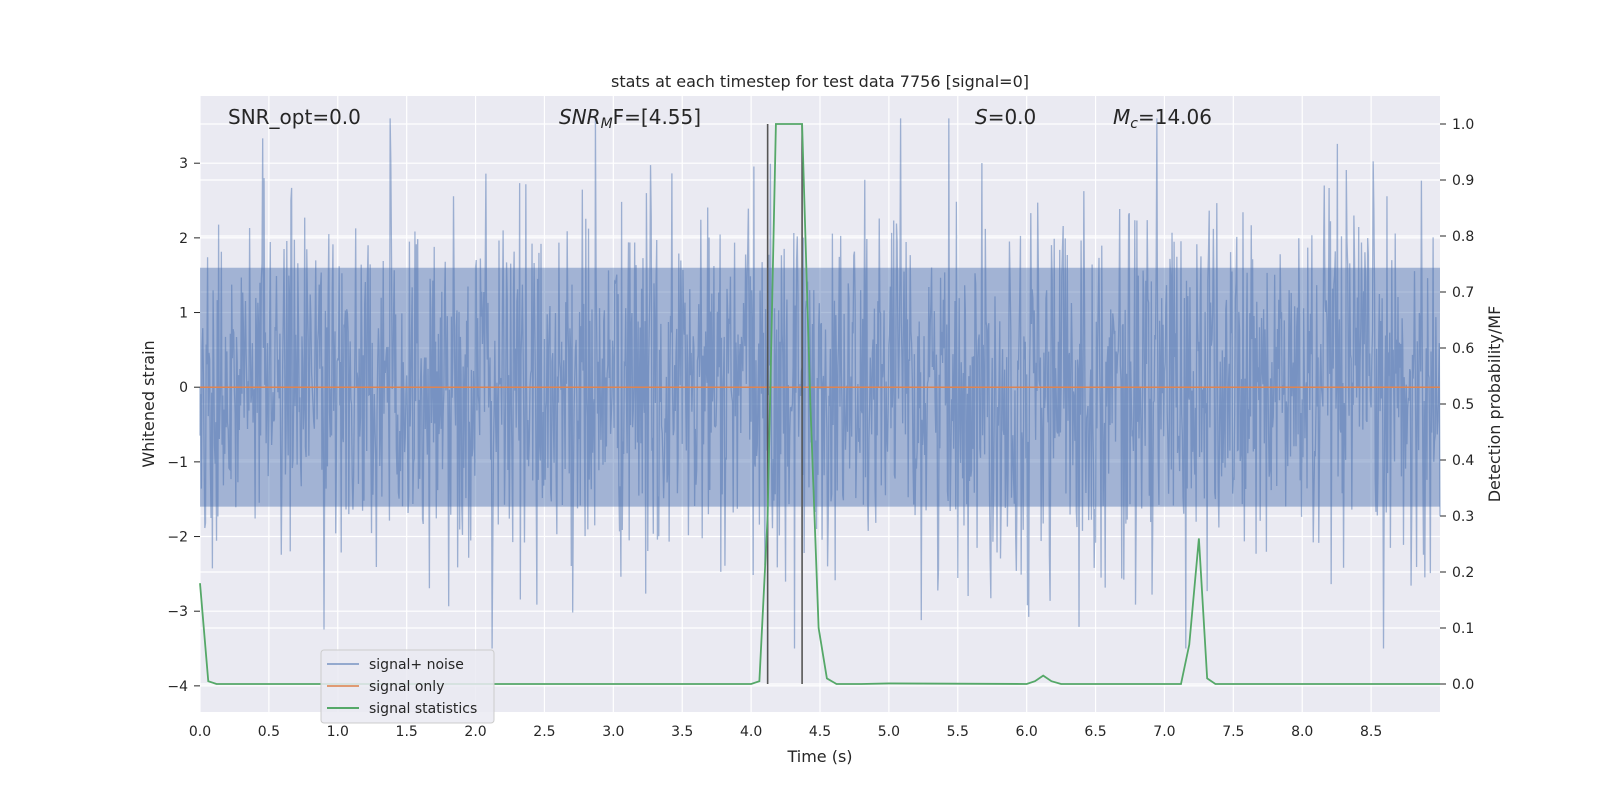 Image resolution: width=1600 pixels, height=800 pixels. What do you see at coordinates (1463, 517) in the screenshot?
I see `y-right-tick-7: 0.3` at bounding box center [1463, 517].